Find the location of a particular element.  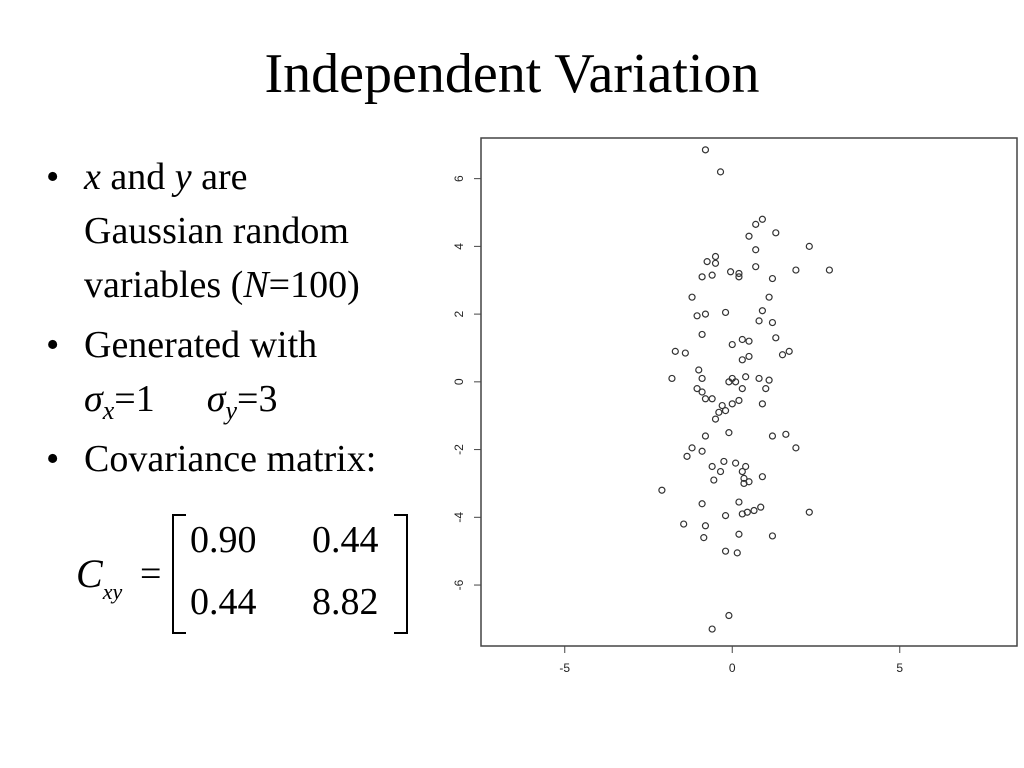

sigma-y-value: =3 is located at coordinates (257, 399).